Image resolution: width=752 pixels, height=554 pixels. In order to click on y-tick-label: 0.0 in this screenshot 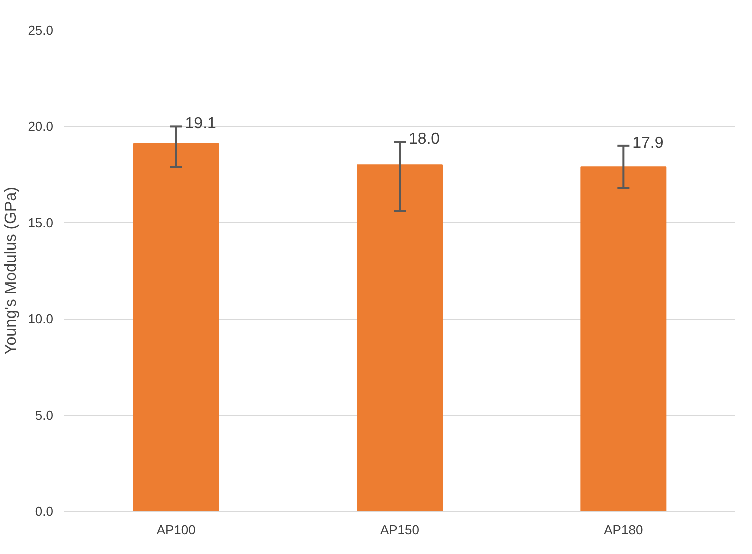, I will do `click(44, 511)`.